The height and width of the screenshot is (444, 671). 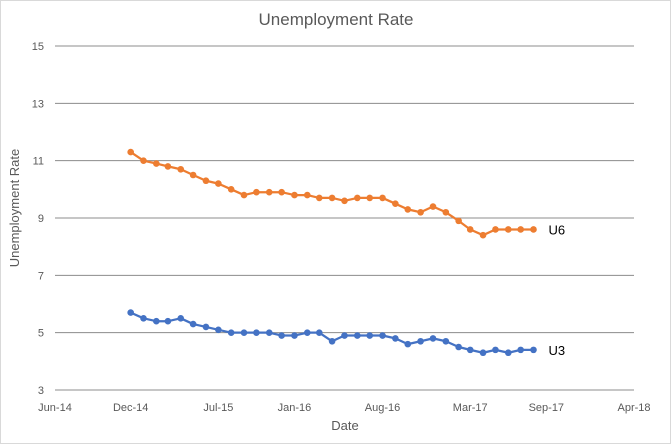 What do you see at coordinates (38, 162) in the screenshot?
I see `y-tick-label: 11` at bounding box center [38, 162].